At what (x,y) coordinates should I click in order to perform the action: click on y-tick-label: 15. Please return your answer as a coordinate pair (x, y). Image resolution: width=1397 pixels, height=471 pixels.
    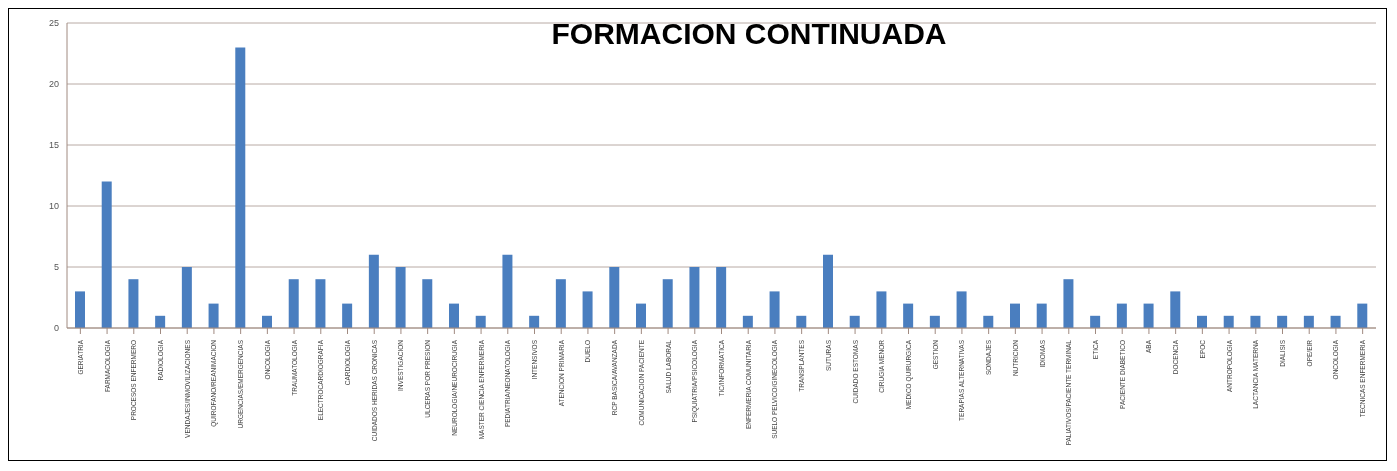
    Looking at the image, I should click on (53, 145).